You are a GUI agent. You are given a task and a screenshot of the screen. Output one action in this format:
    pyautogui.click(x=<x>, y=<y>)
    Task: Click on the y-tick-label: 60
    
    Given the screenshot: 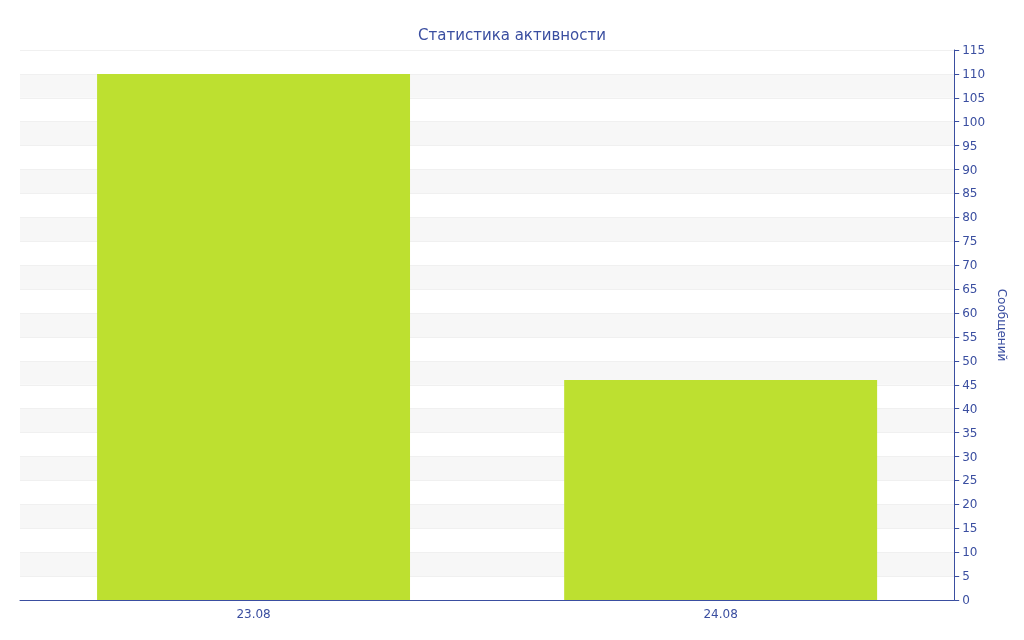 What is the action you would take?
    pyautogui.click(x=970, y=313)
    